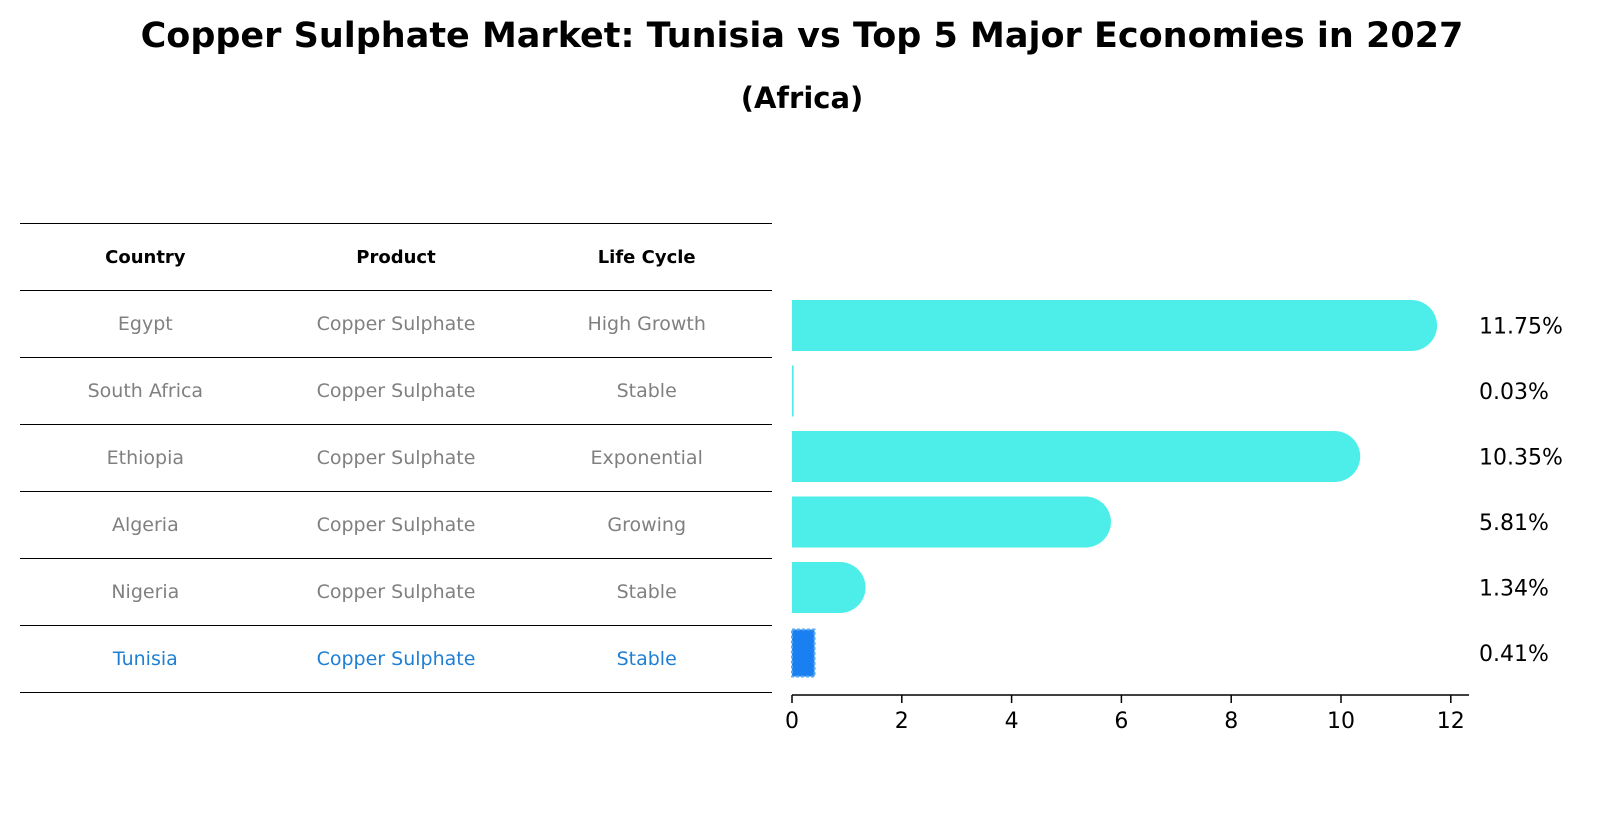 This screenshot has height=823, width=1604. I want to click on value-label: 0.03%, so click(1514, 392).